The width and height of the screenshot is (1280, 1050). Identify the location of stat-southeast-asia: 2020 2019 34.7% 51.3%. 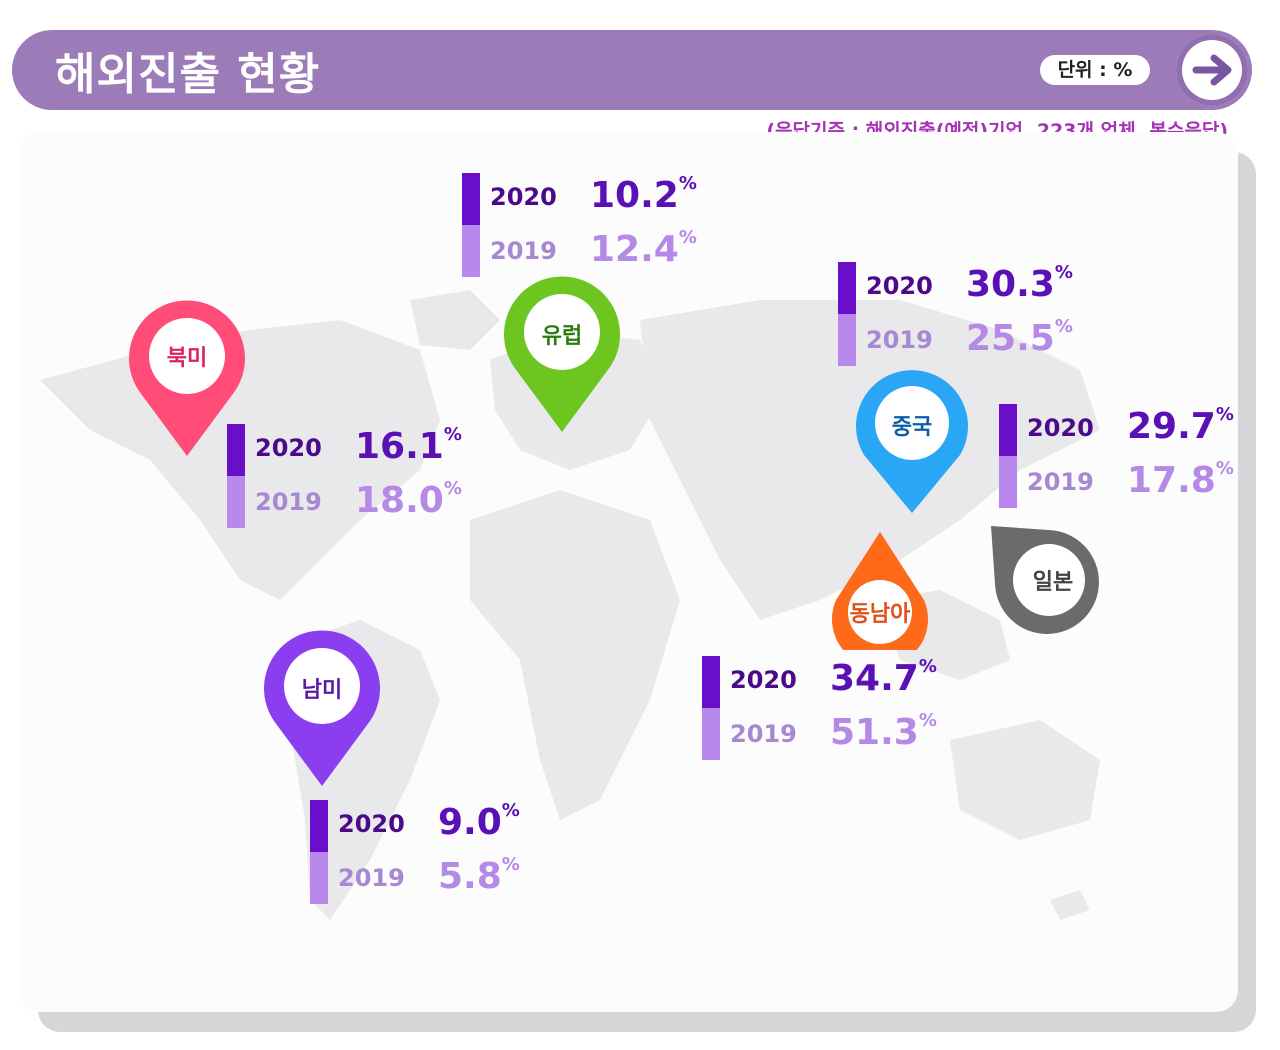
(827, 709).